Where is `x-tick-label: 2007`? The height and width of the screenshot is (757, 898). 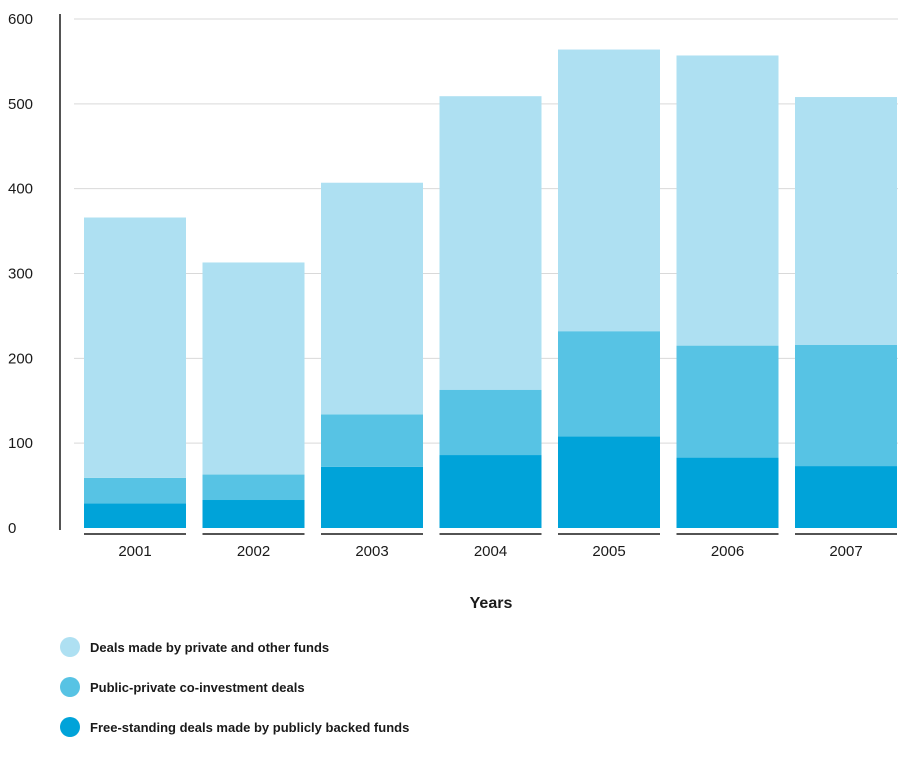
x-tick-label: 2007 is located at coordinates (845, 551).